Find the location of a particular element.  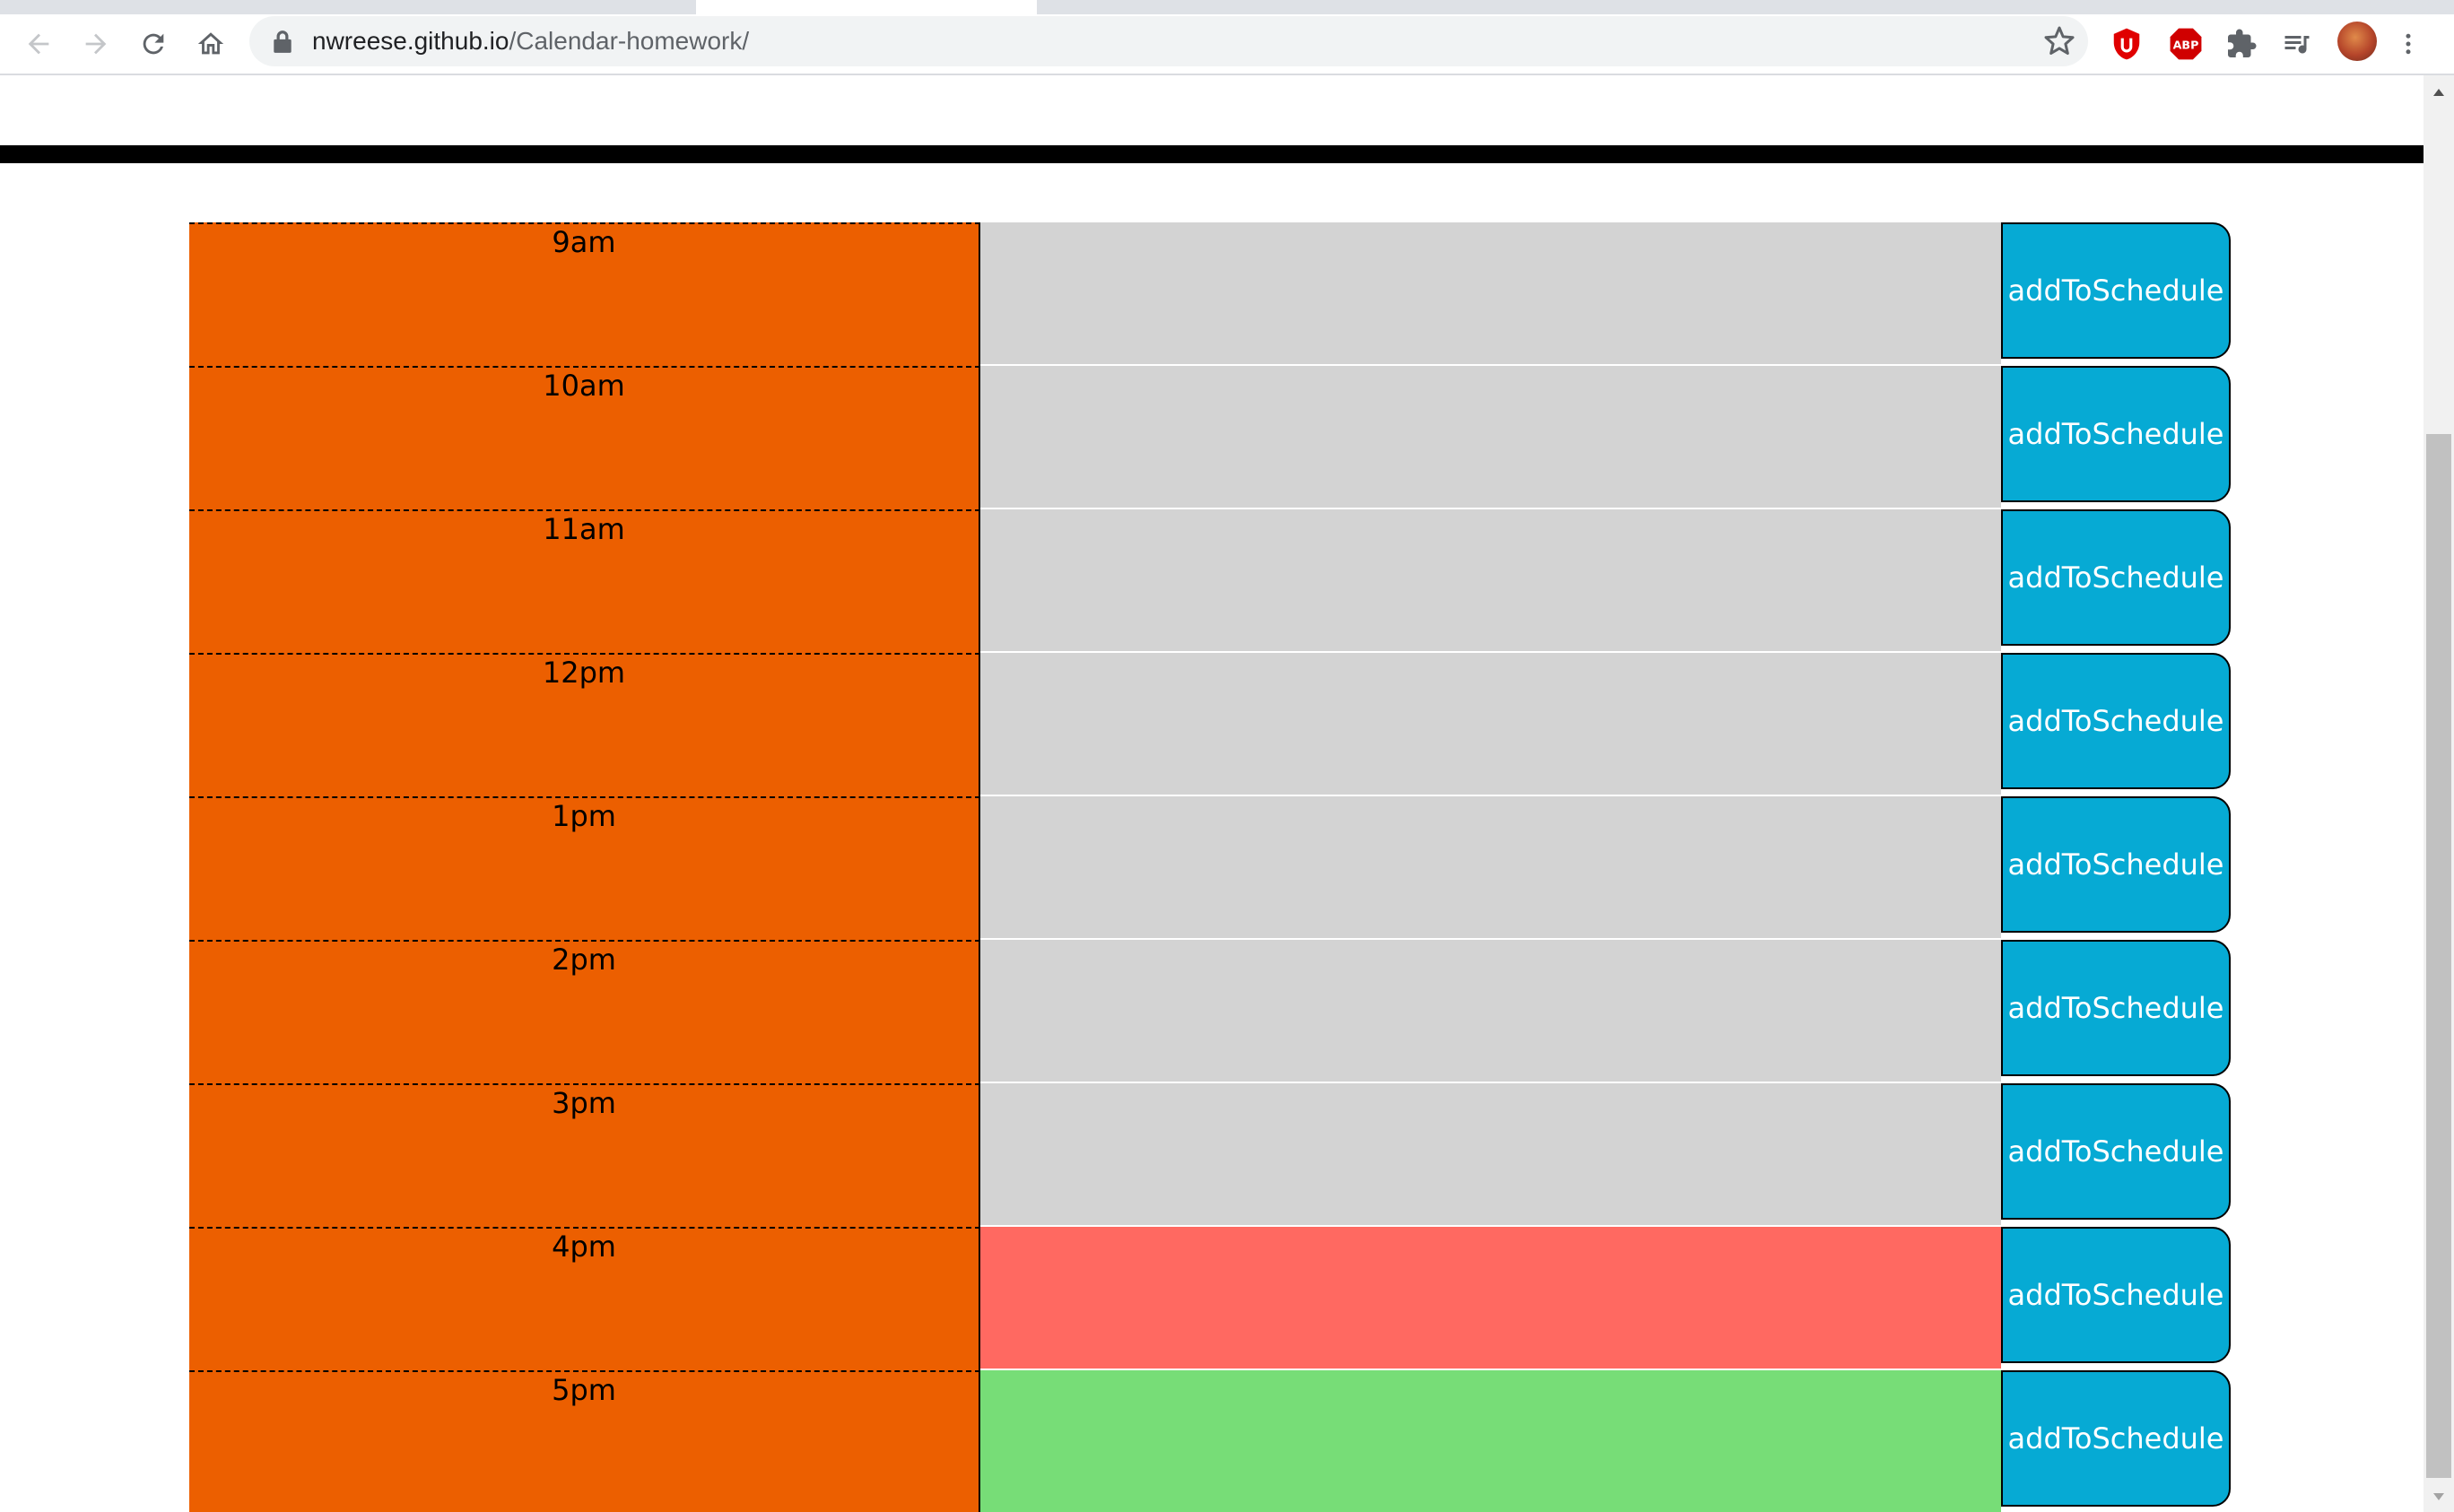

media-queue-icon is located at coordinates (2297, 45).